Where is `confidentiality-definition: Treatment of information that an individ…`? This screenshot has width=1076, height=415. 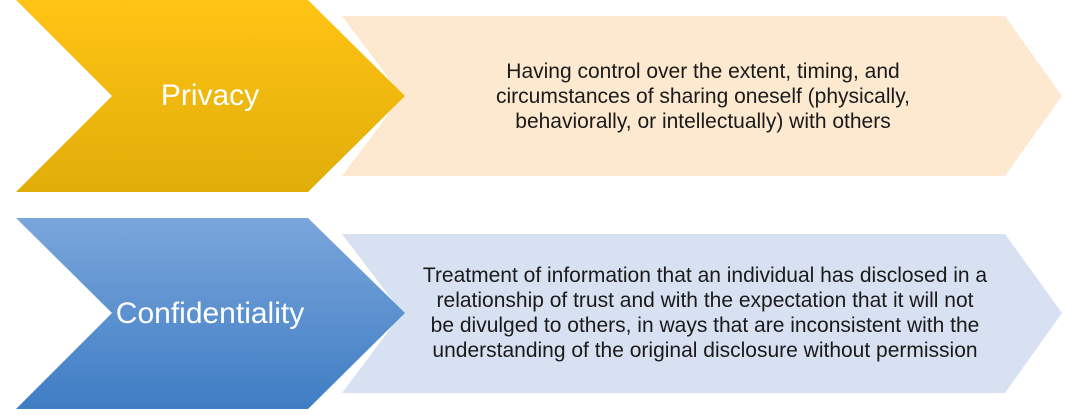
confidentiality-definition: Treatment of information that an individ… is located at coordinates (705, 313).